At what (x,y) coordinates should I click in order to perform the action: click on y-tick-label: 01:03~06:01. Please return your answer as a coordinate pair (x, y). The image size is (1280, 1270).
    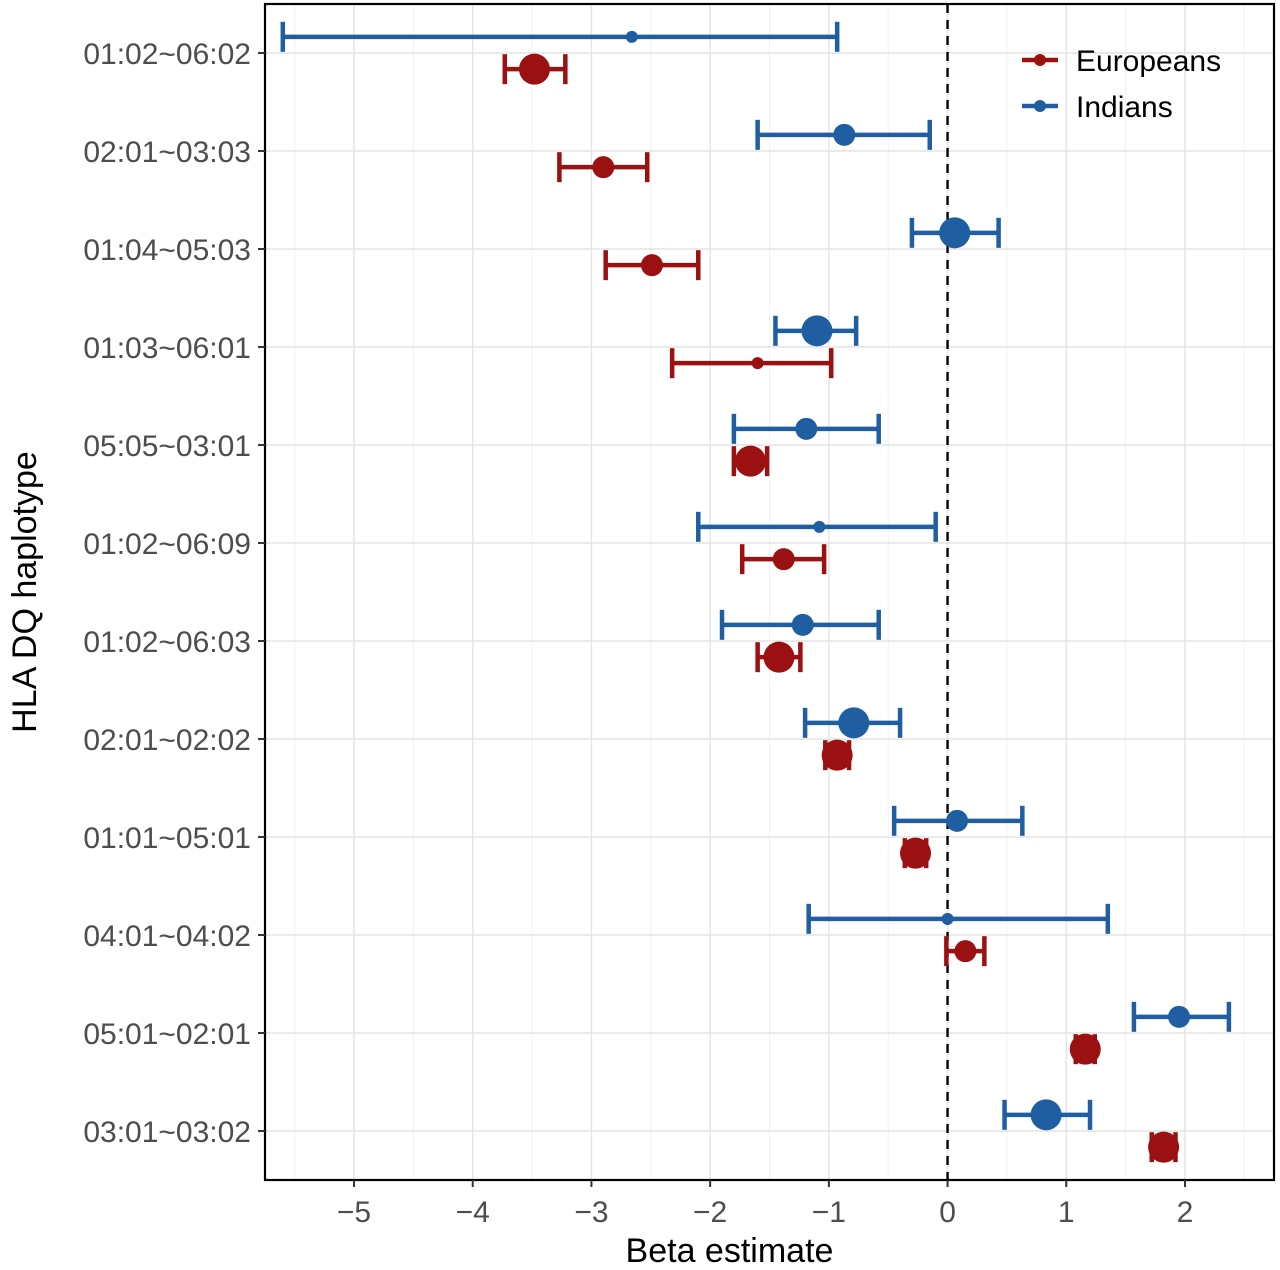
    Looking at the image, I should click on (167, 348).